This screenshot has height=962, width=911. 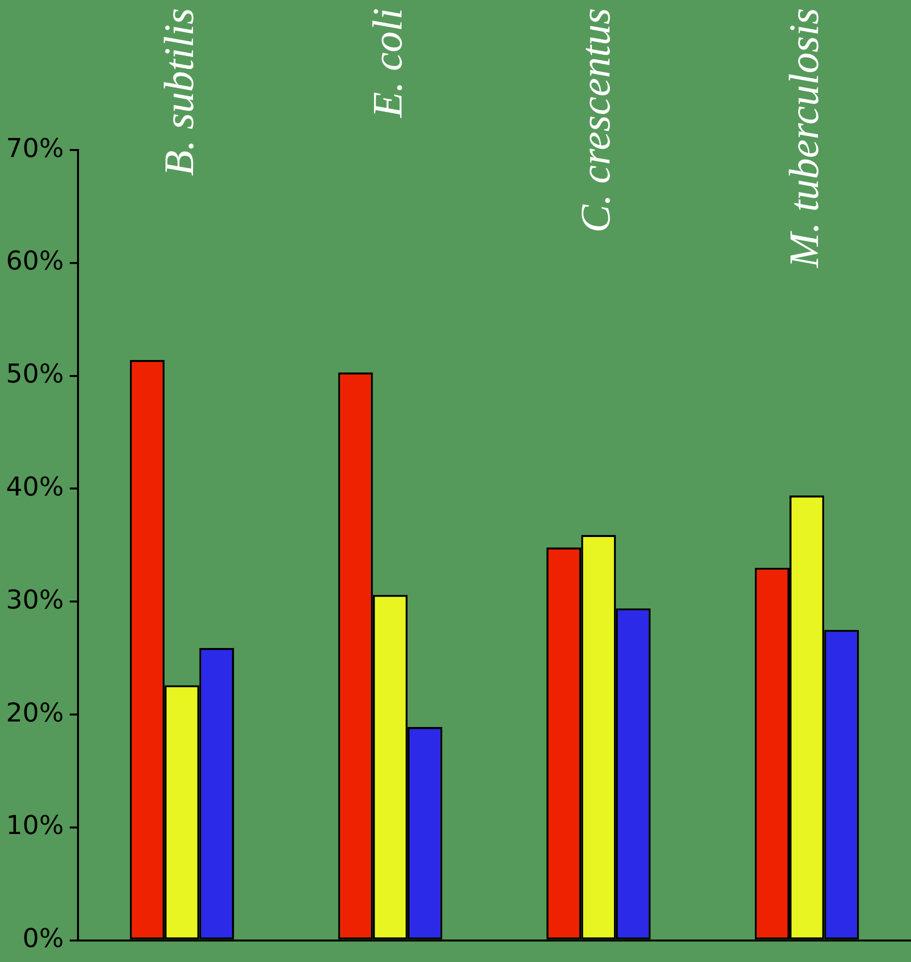 What do you see at coordinates (35, 600) in the screenshot?
I see `y-tick-label: 30%` at bounding box center [35, 600].